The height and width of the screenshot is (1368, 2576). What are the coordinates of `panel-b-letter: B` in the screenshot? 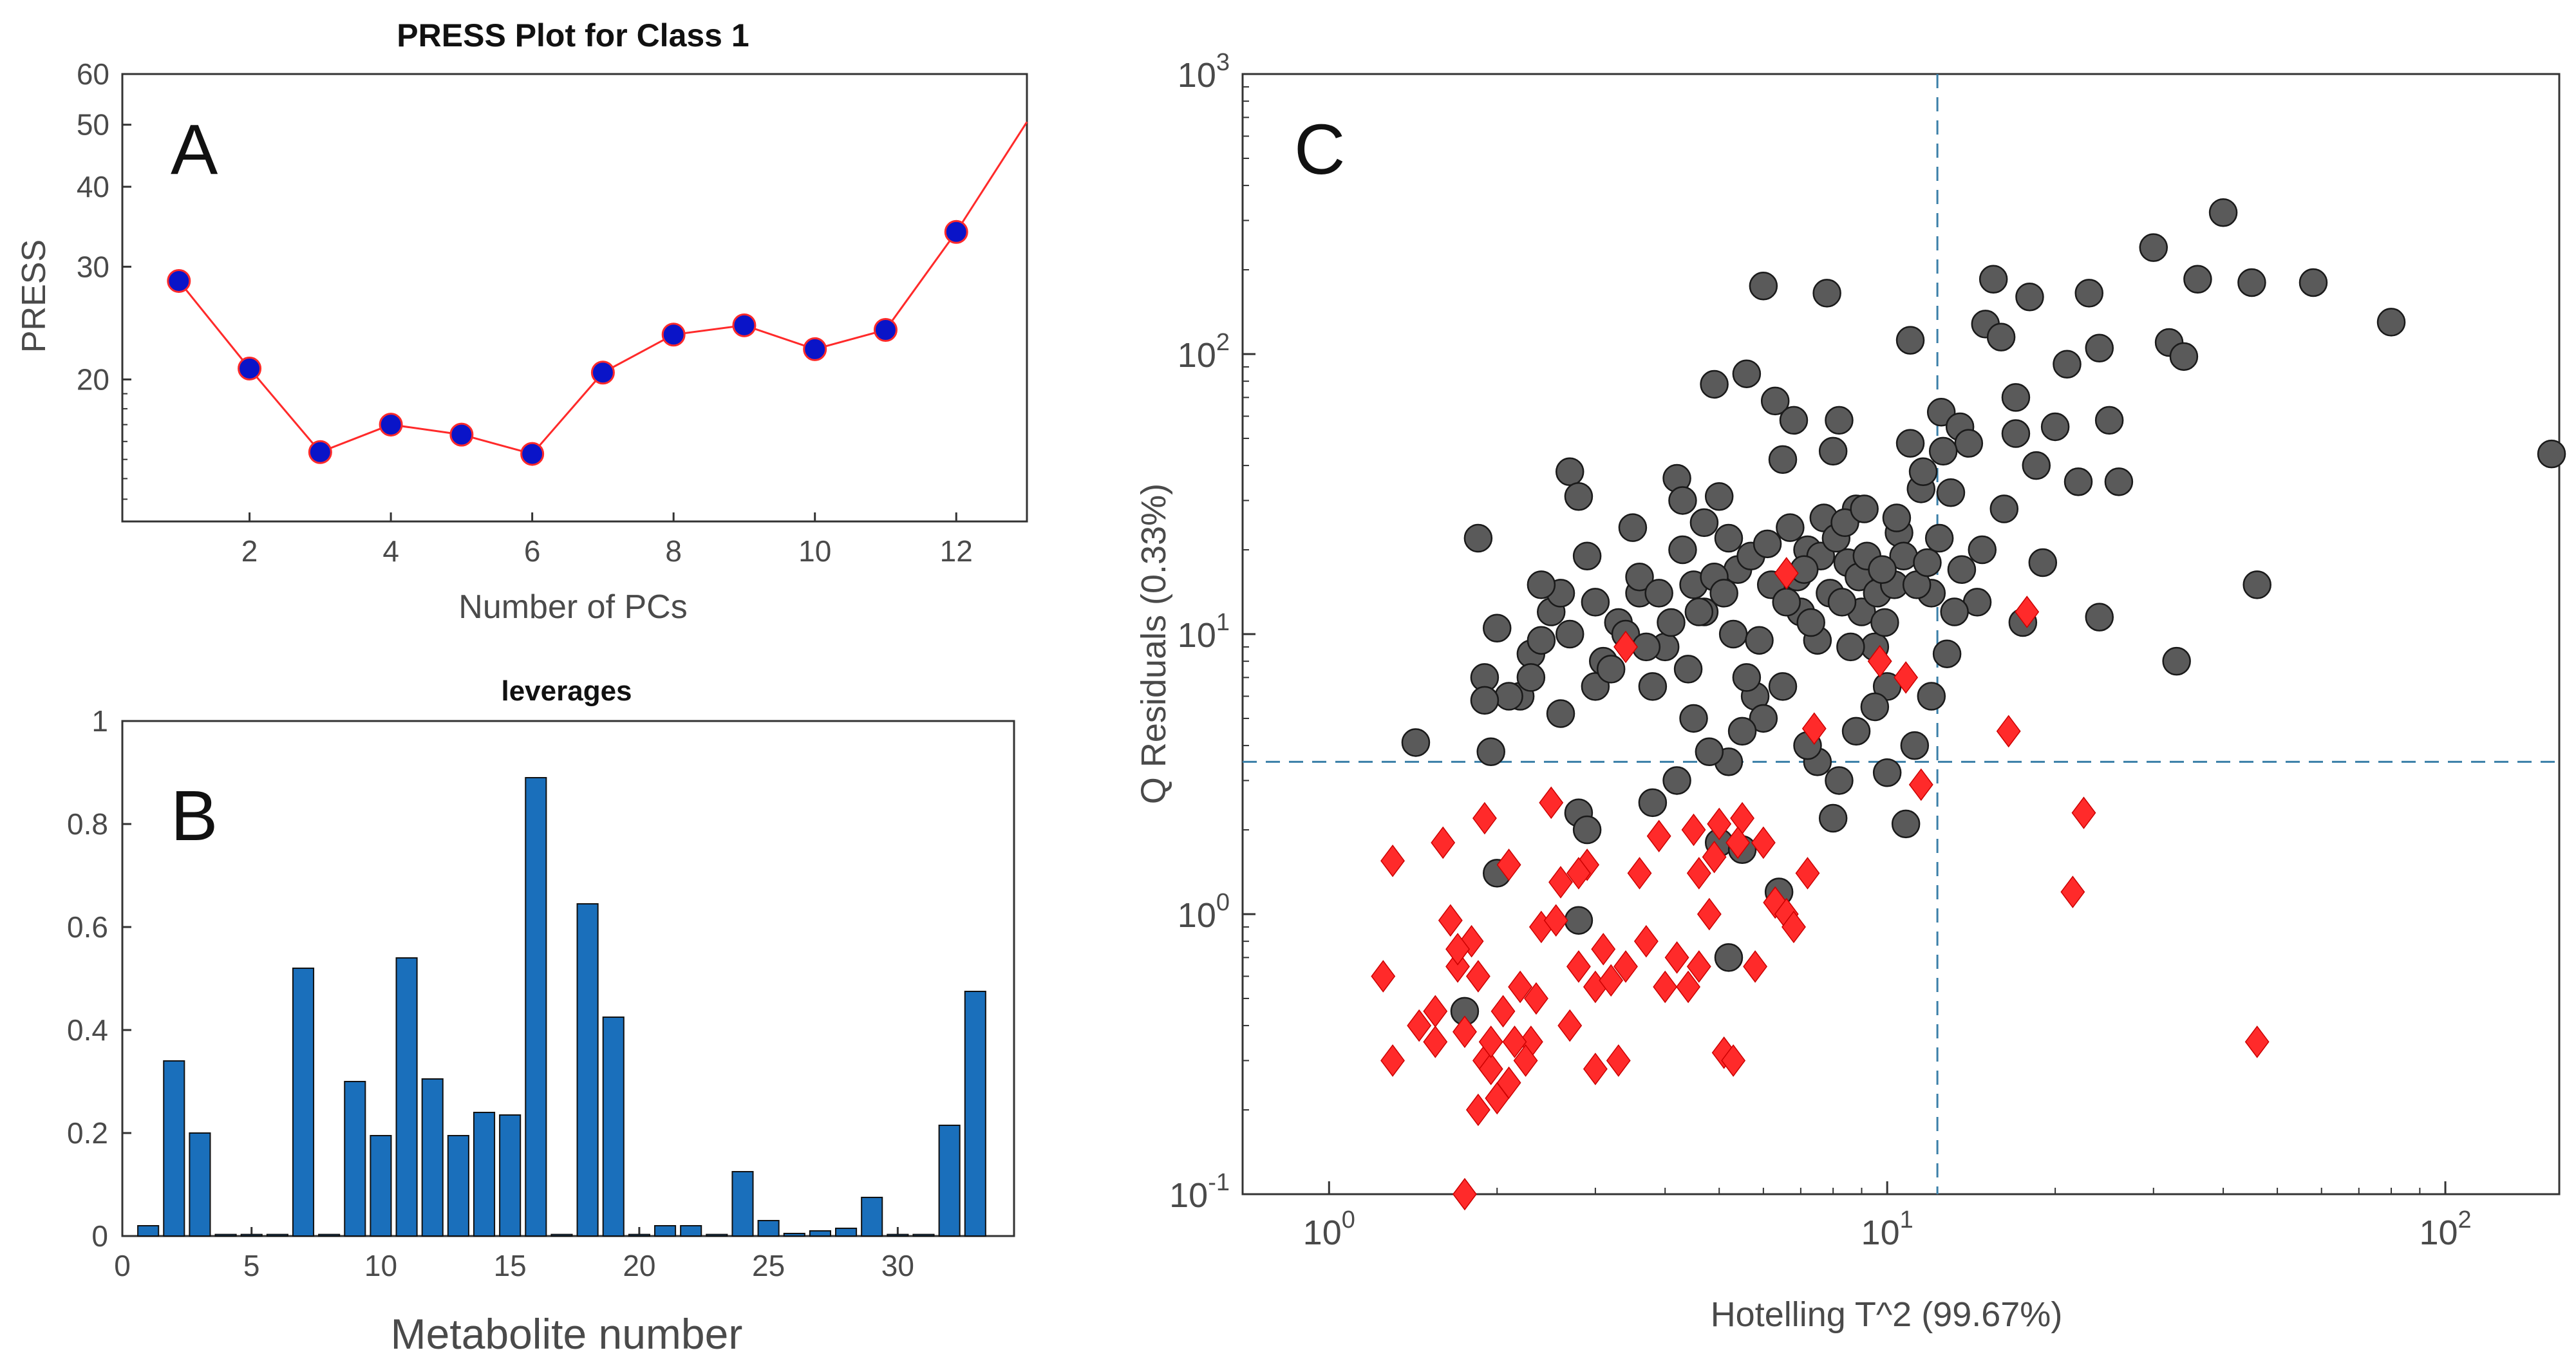 It's located at (194, 816).